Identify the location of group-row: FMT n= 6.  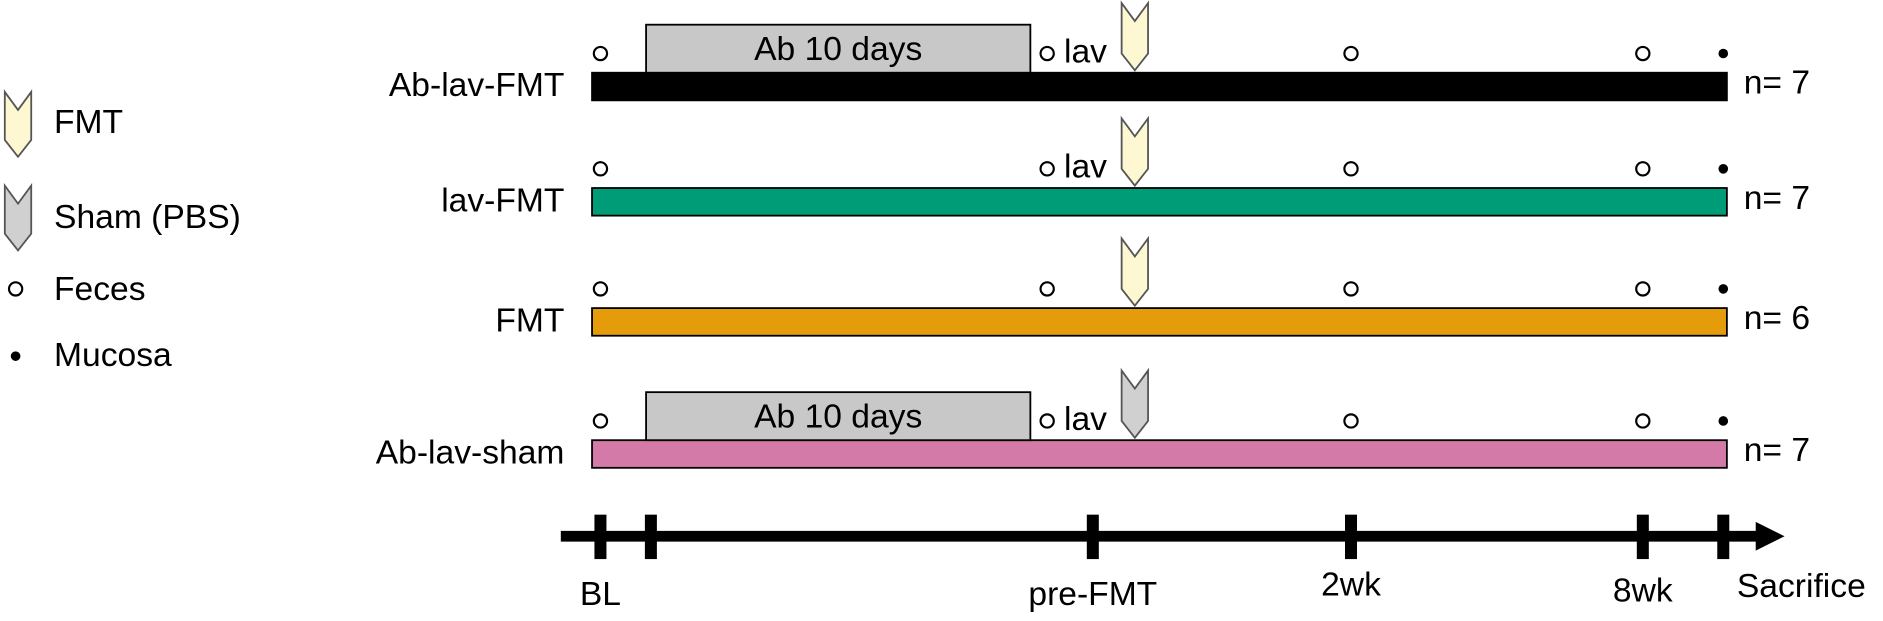
(1152, 287).